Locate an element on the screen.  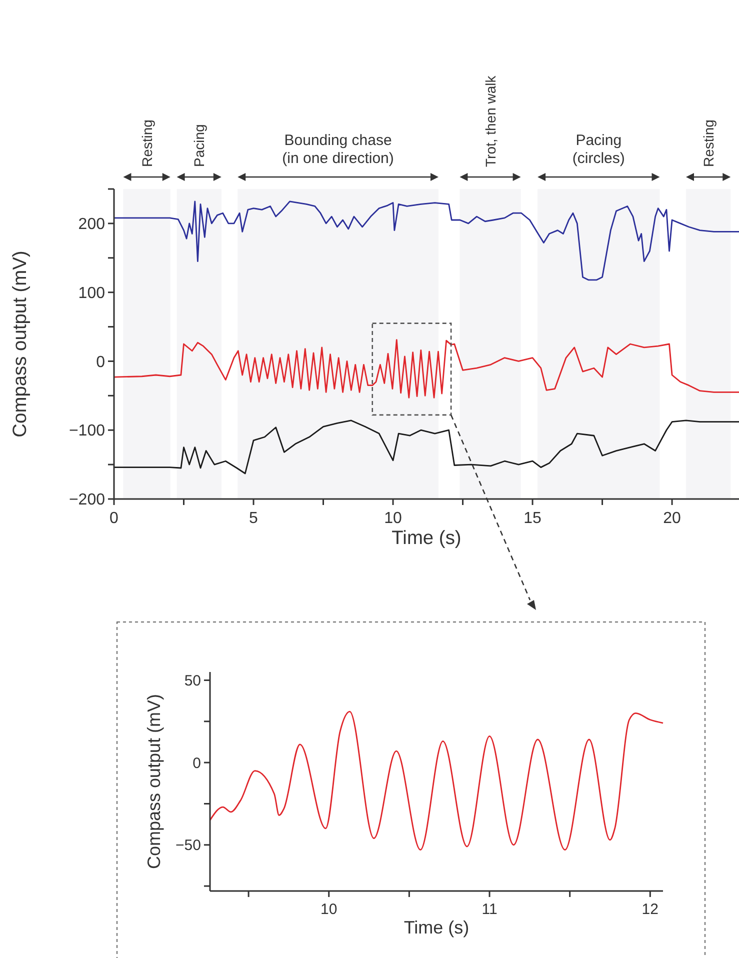
y-tick-label: −200 is located at coordinates (87, 500).